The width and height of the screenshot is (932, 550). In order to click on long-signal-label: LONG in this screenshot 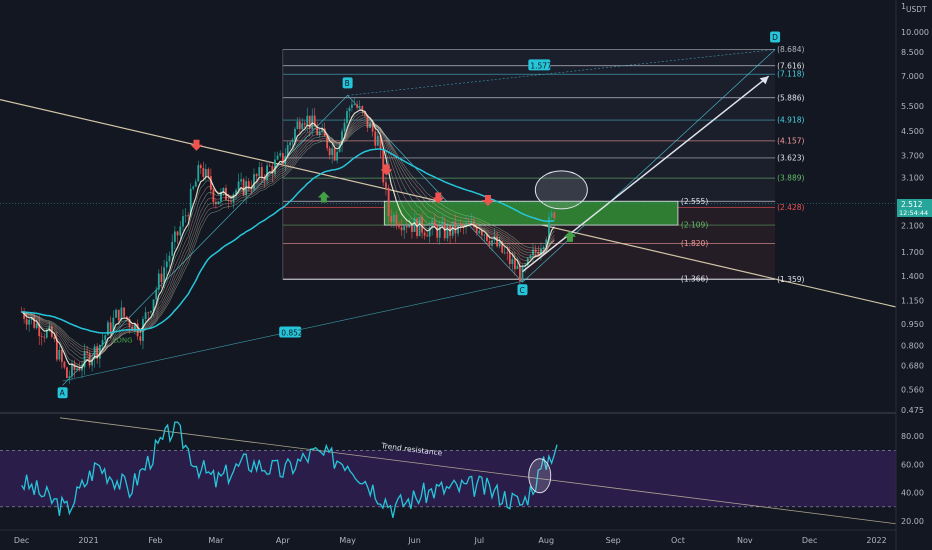, I will do `click(123, 340)`.